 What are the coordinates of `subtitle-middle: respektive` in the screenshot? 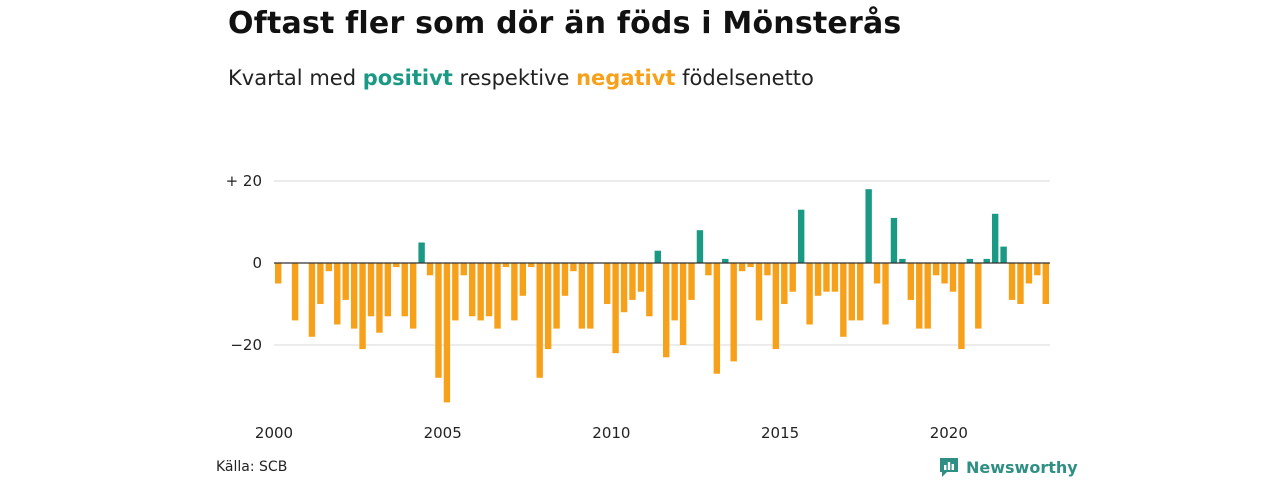 It's located at (514, 78).